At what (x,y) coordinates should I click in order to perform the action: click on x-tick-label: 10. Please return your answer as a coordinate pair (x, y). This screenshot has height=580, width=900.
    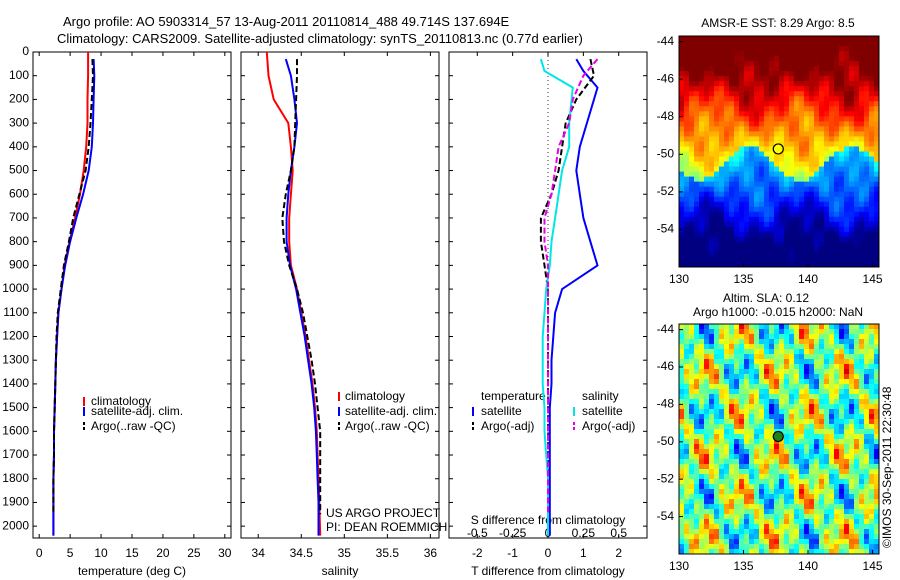
    Looking at the image, I should click on (101, 553).